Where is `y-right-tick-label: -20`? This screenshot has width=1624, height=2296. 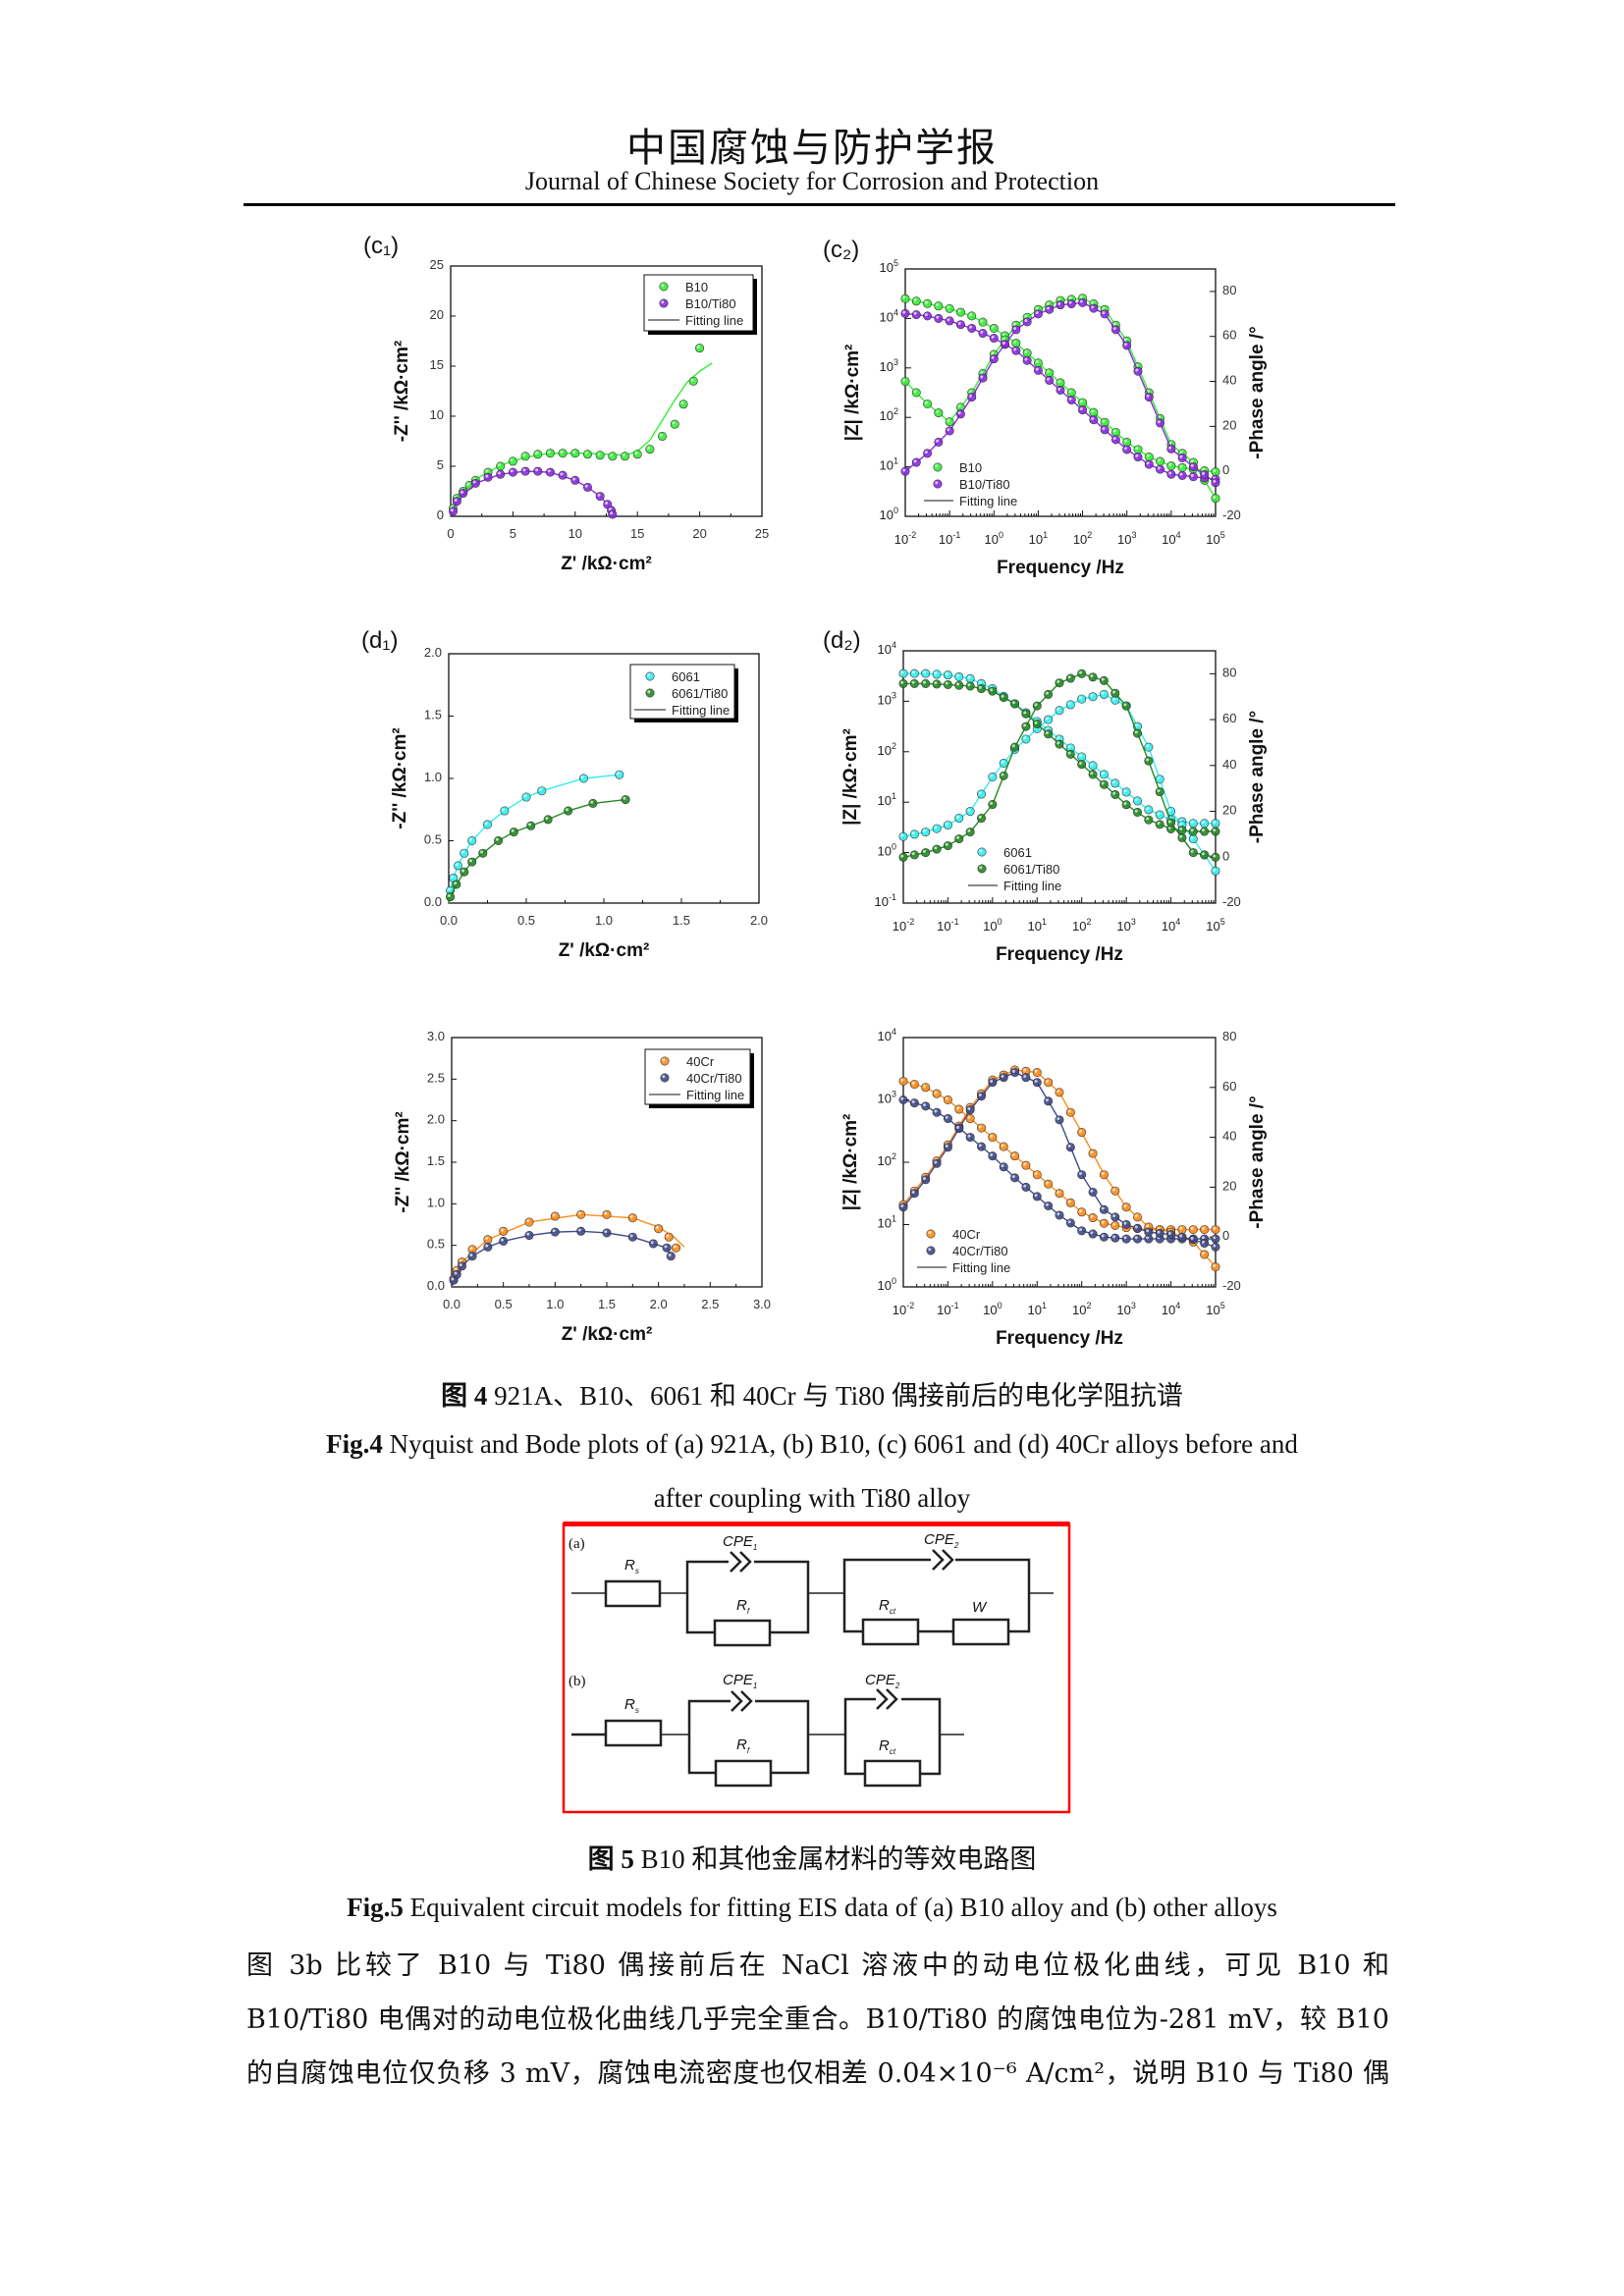
y-right-tick-label: -20 is located at coordinates (1231, 901).